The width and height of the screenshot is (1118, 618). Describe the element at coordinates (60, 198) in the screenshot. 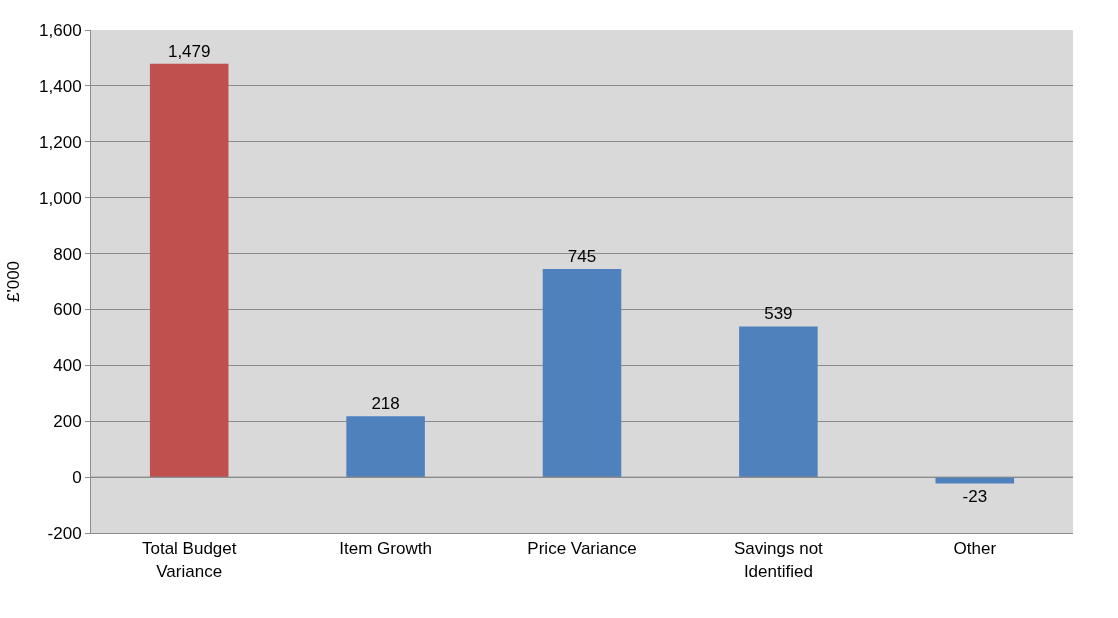

I see `y-tick-label: 1,000` at that location.